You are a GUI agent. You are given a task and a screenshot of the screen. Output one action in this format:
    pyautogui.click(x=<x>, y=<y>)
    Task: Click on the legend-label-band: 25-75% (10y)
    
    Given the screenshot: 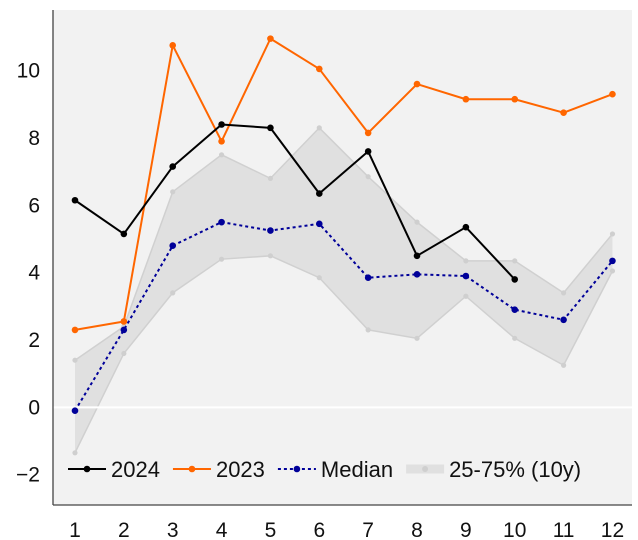 What is the action you would take?
    pyautogui.click(x=515, y=469)
    